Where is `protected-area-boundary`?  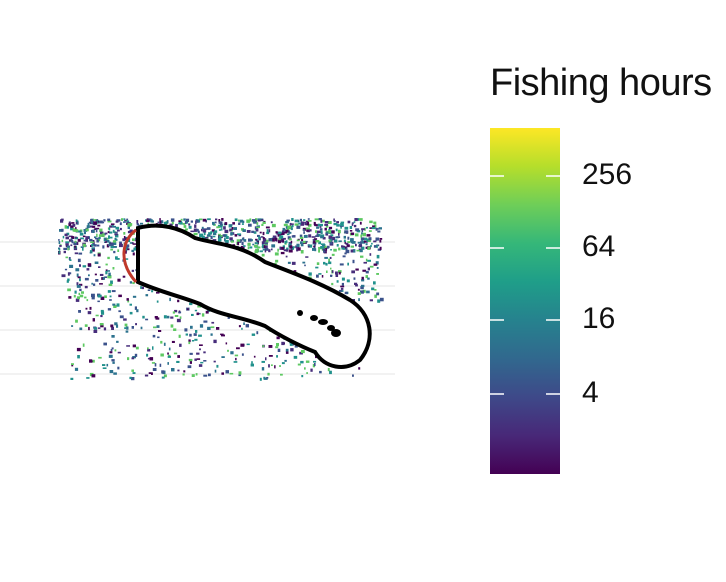 protected-area-boundary is located at coordinates (254, 296).